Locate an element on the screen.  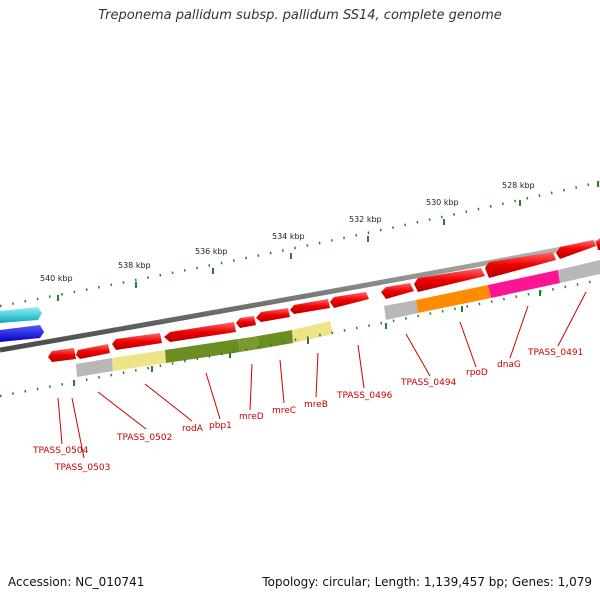
gene-label-pbp1: pbp1 is located at coordinates (220, 426).